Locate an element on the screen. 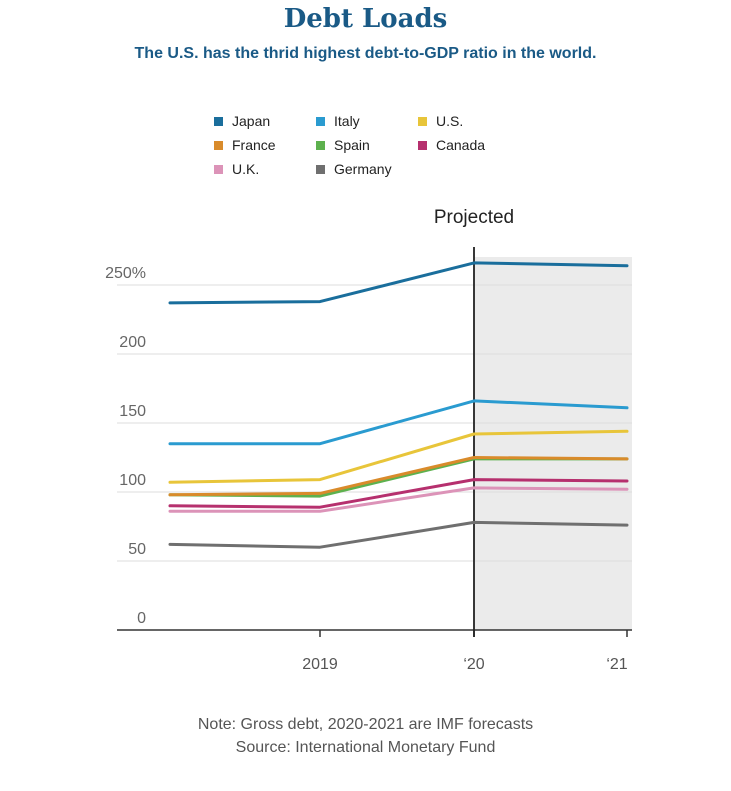 The width and height of the screenshot is (731, 791). legend-label: U.S. is located at coordinates (450, 121).